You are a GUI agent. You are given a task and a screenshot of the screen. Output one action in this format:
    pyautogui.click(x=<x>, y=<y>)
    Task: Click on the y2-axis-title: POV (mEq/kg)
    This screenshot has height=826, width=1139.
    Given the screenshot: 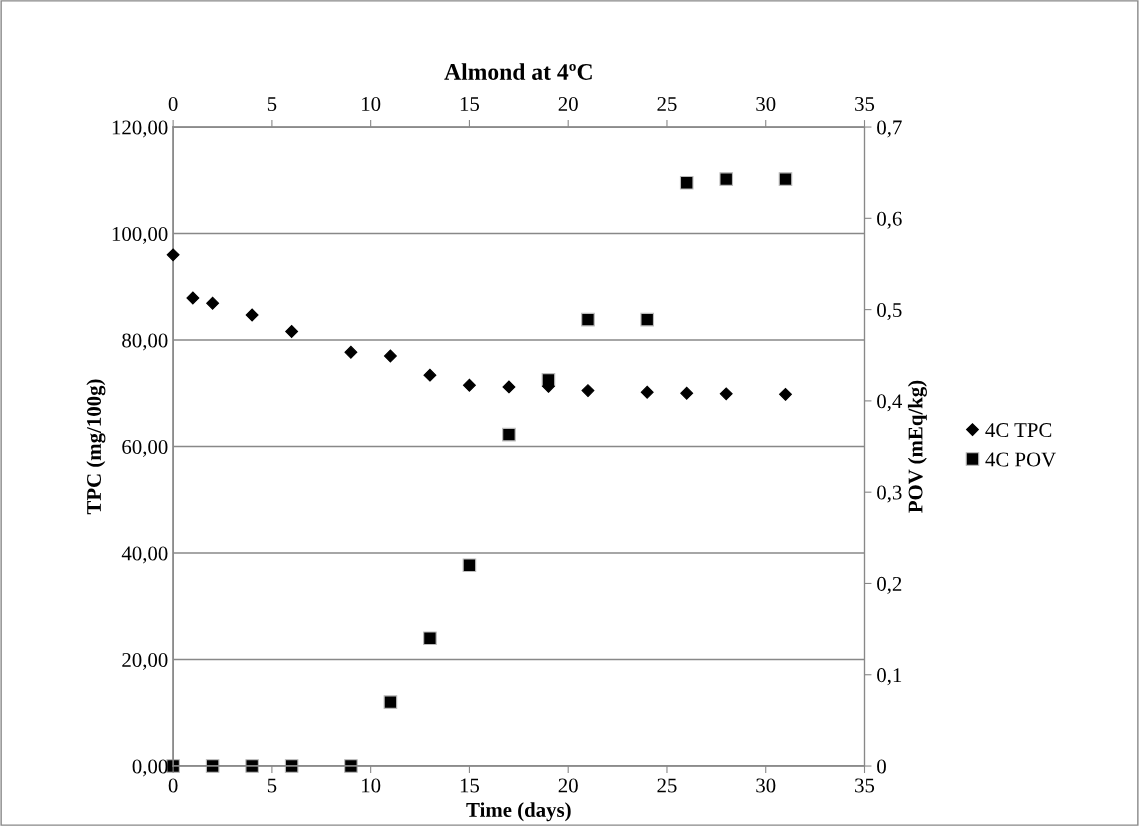 What is the action you would take?
    pyautogui.click(x=917, y=446)
    